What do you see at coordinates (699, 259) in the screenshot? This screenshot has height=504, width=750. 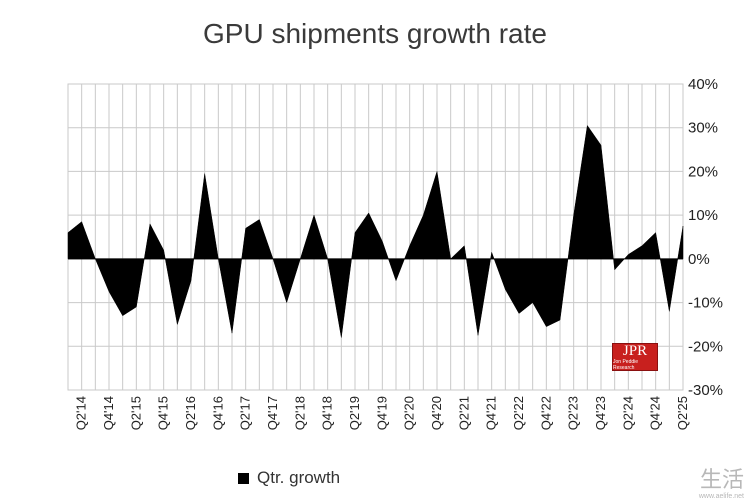 I see `y-tick-label: 0%` at bounding box center [699, 259].